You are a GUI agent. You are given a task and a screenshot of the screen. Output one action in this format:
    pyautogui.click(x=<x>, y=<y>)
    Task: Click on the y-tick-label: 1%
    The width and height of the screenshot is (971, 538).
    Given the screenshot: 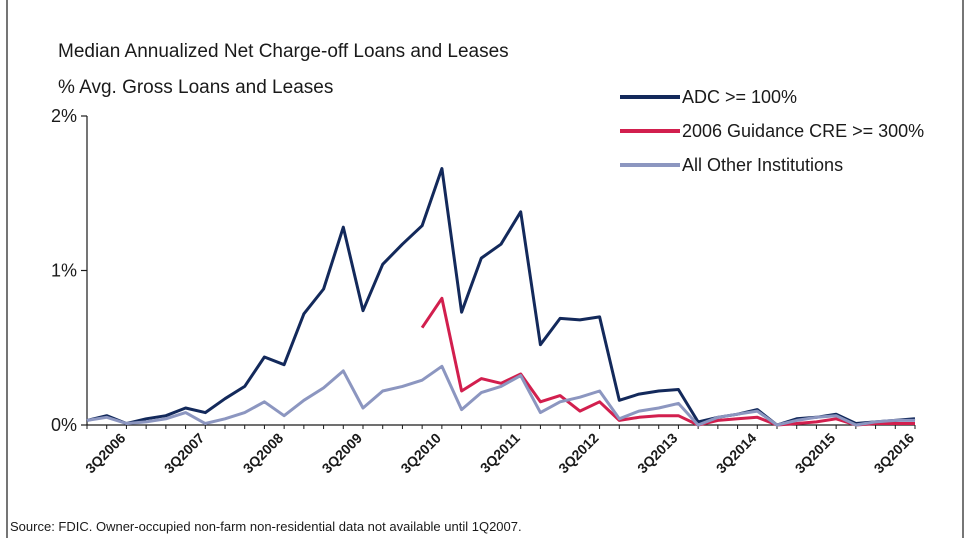 What is the action you would take?
    pyautogui.click(x=64, y=271)
    